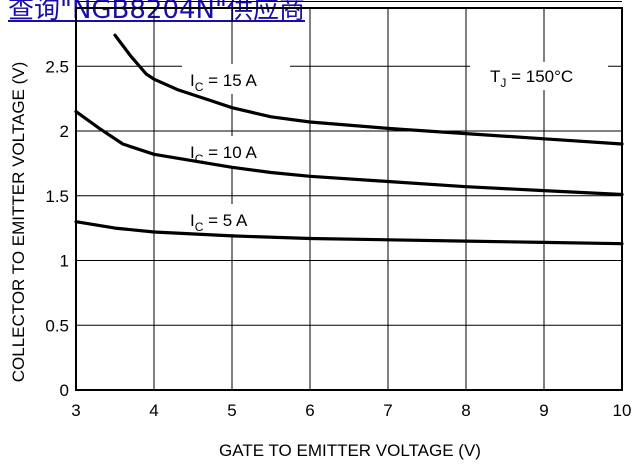 The width and height of the screenshot is (637, 466). What do you see at coordinates (57, 66) in the screenshot?
I see `y-tick-label: 2.5` at bounding box center [57, 66].